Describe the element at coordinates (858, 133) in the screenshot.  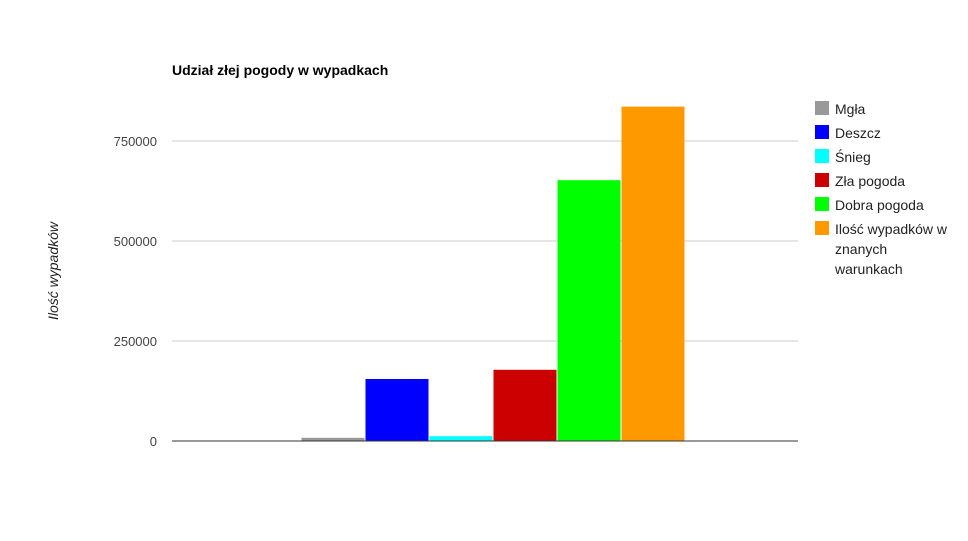
I see `legend-label: Deszcz` at that location.